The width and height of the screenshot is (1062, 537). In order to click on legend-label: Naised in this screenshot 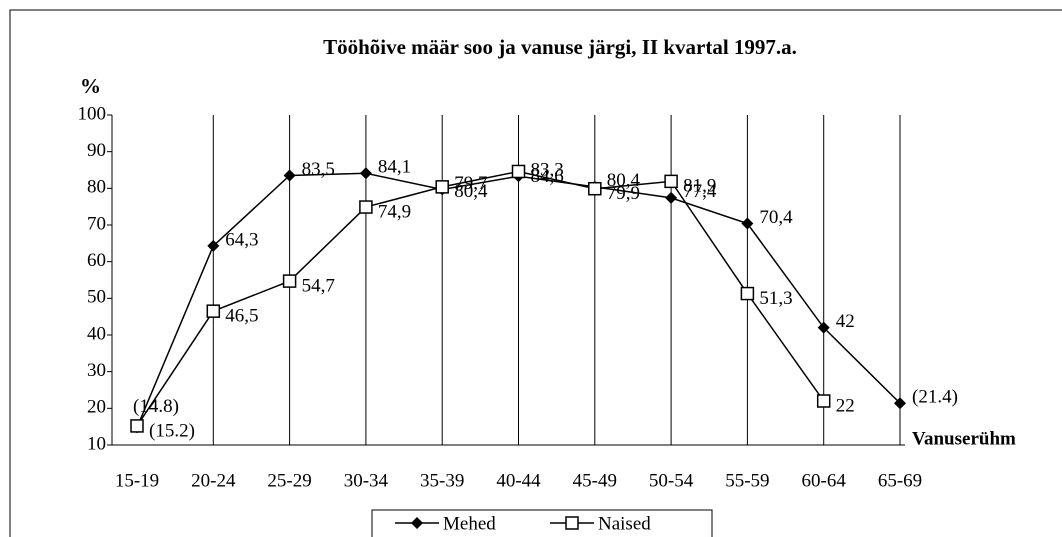, I will do `click(624, 523)`.